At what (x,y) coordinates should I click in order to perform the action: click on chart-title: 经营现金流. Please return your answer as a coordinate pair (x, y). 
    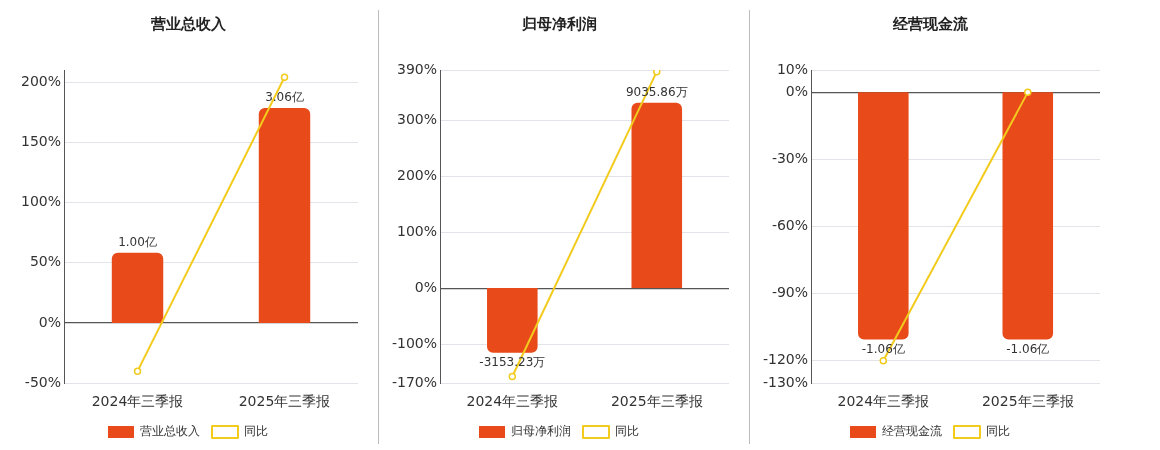
    Looking at the image, I should click on (930, 23).